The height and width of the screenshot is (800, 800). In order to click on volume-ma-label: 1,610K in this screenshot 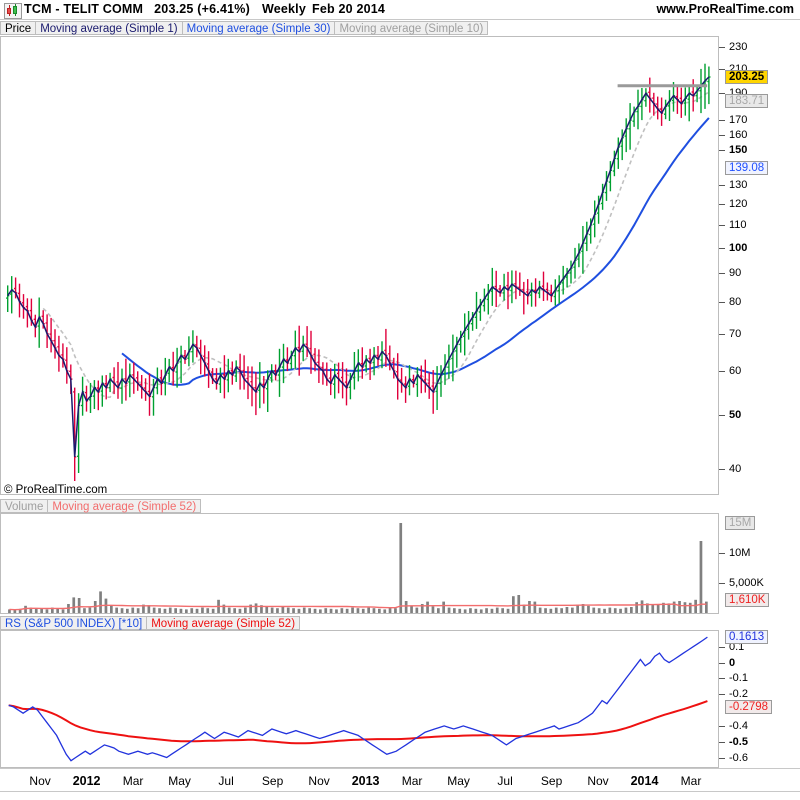, I will do `click(747, 600)`.